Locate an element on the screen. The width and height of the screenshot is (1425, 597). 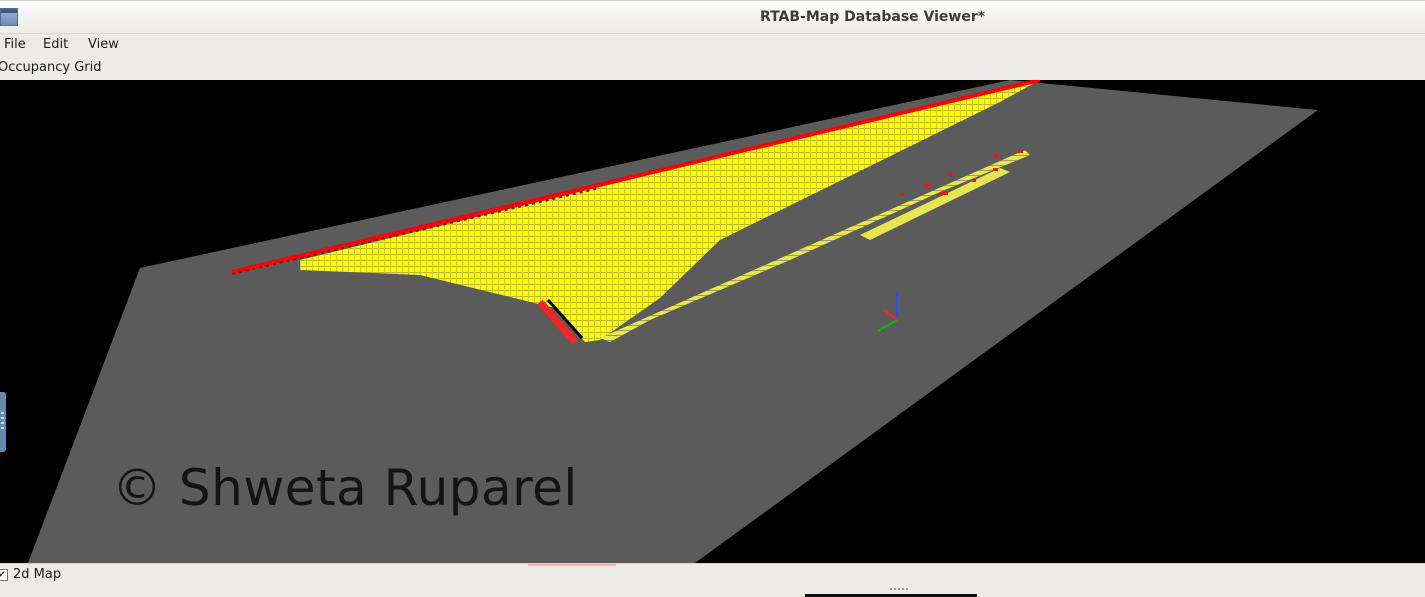
2d-map-checkbox: ✔ is located at coordinates (4, 575).